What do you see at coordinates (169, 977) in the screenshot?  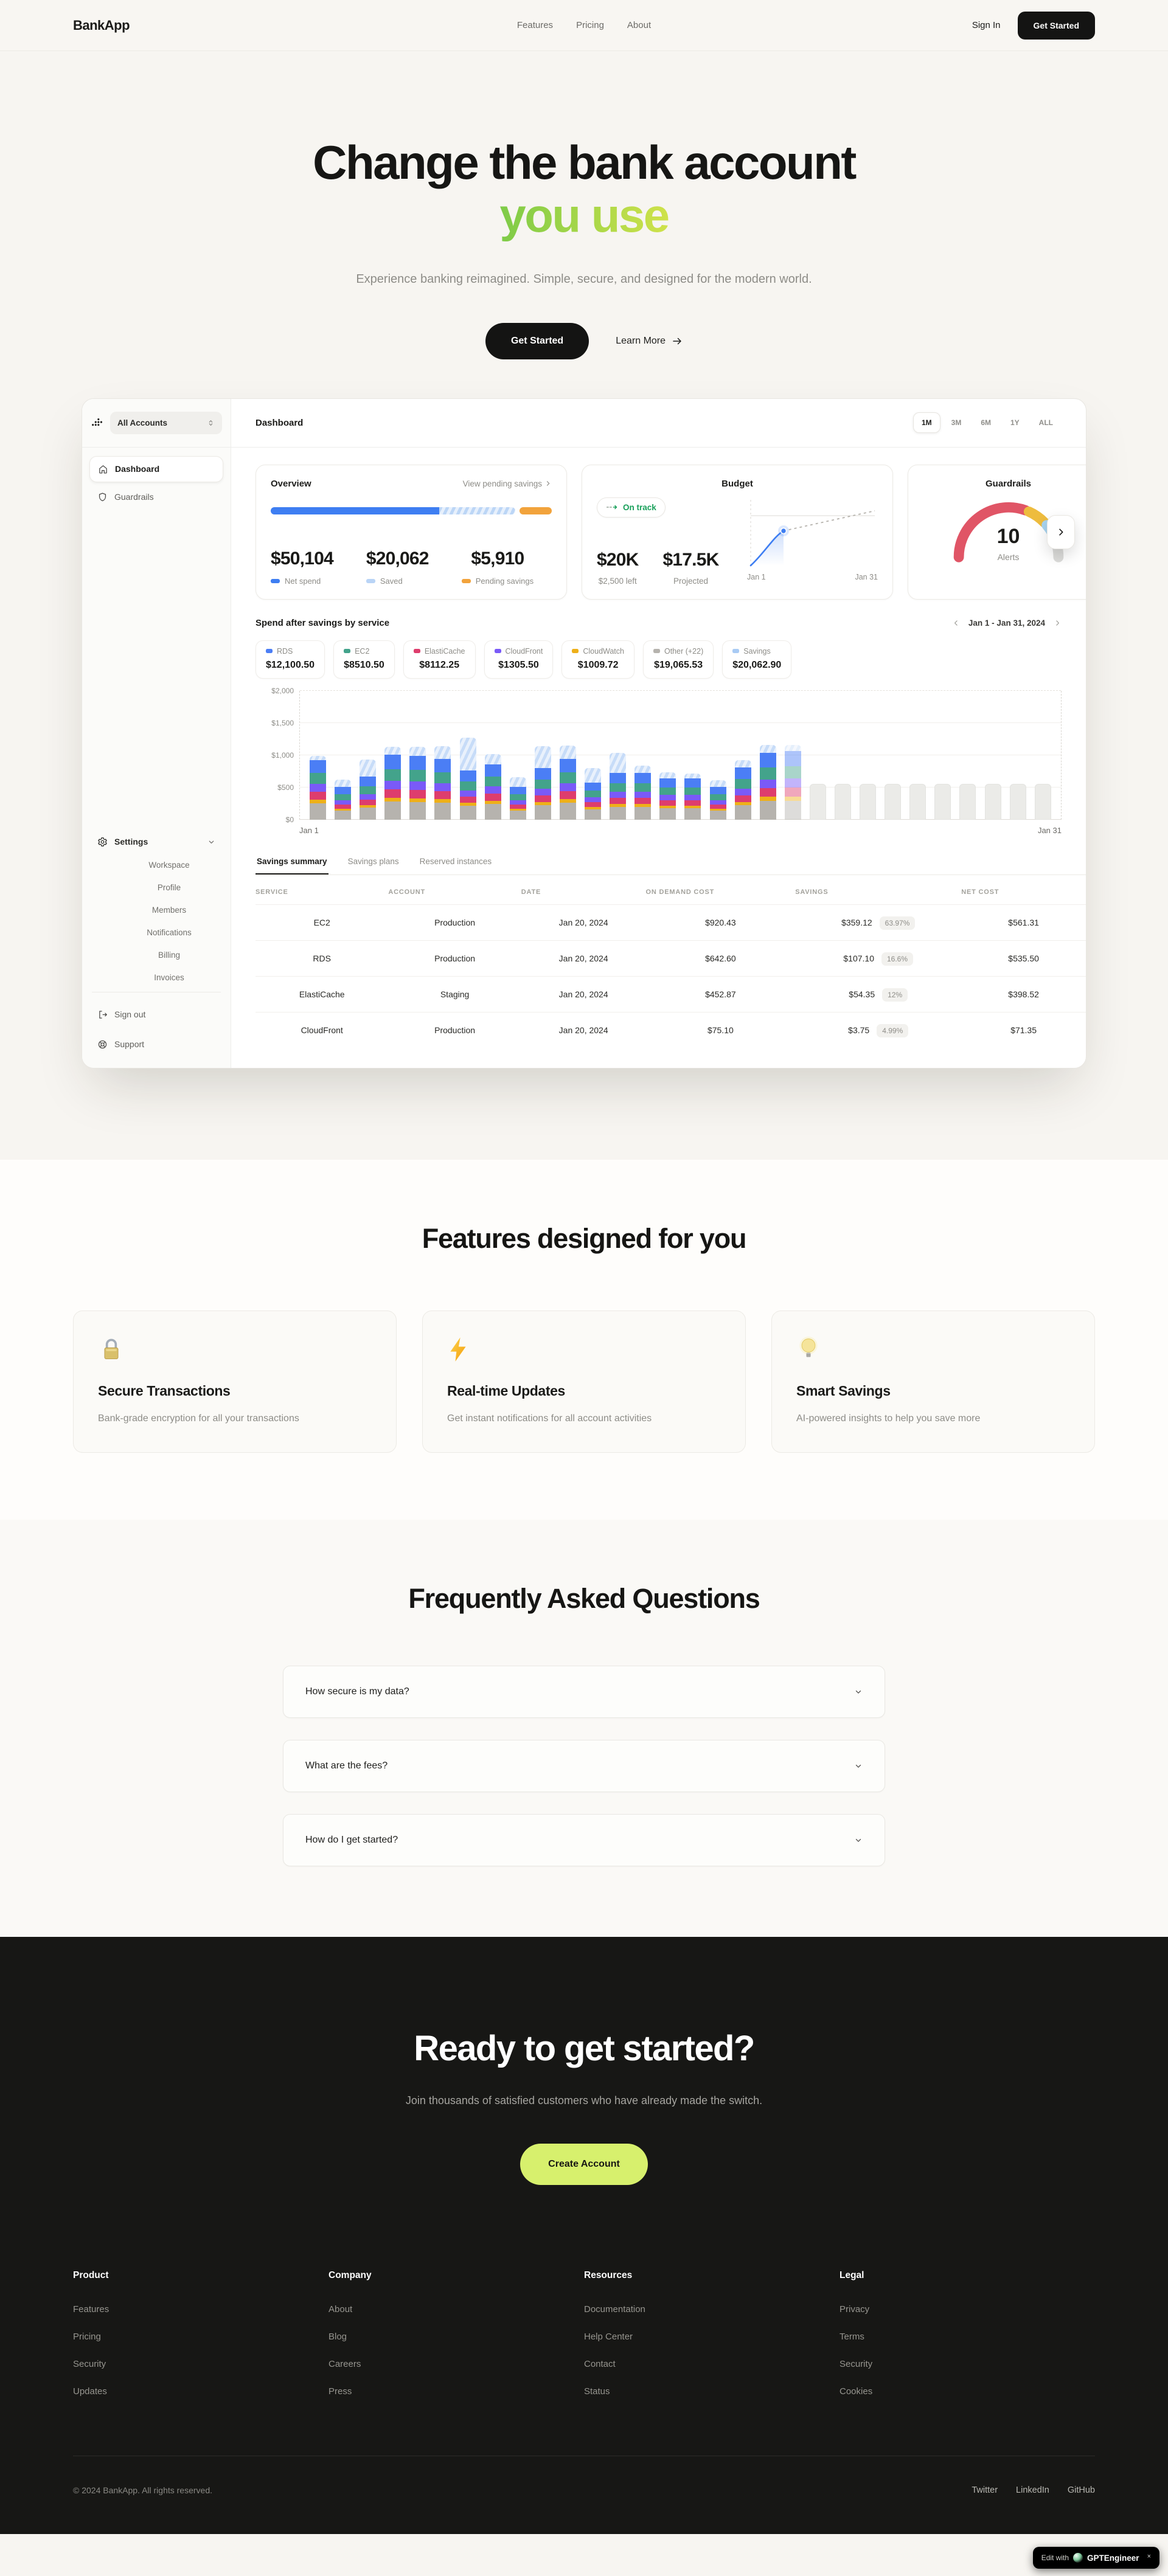 I see `settings-subitem-invoices: Invoices` at bounding box center [169, 977].